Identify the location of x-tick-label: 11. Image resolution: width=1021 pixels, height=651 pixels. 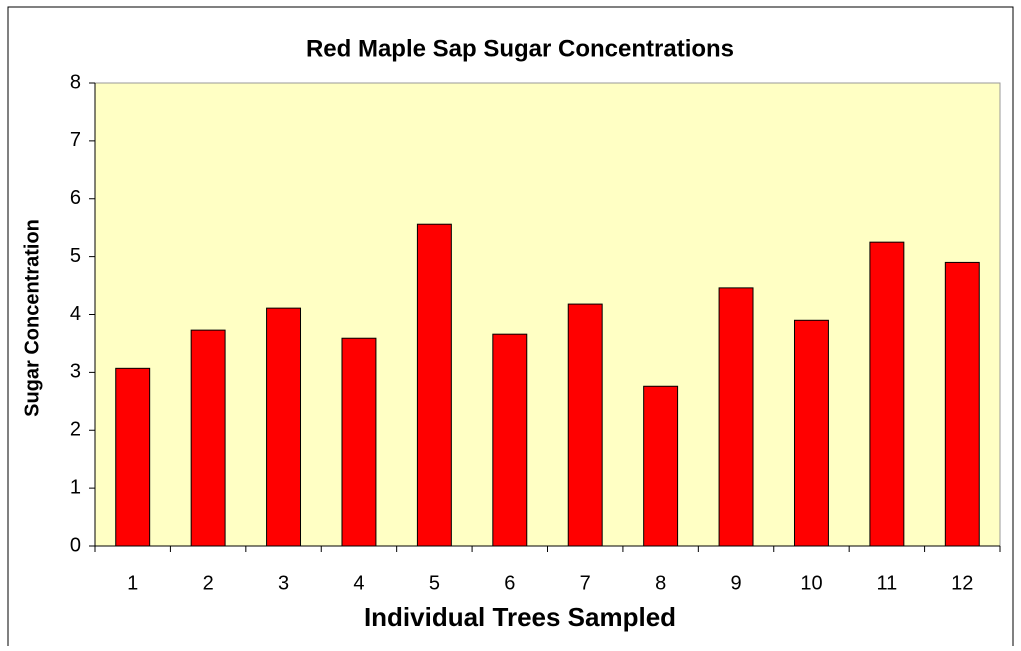
(886, 583).